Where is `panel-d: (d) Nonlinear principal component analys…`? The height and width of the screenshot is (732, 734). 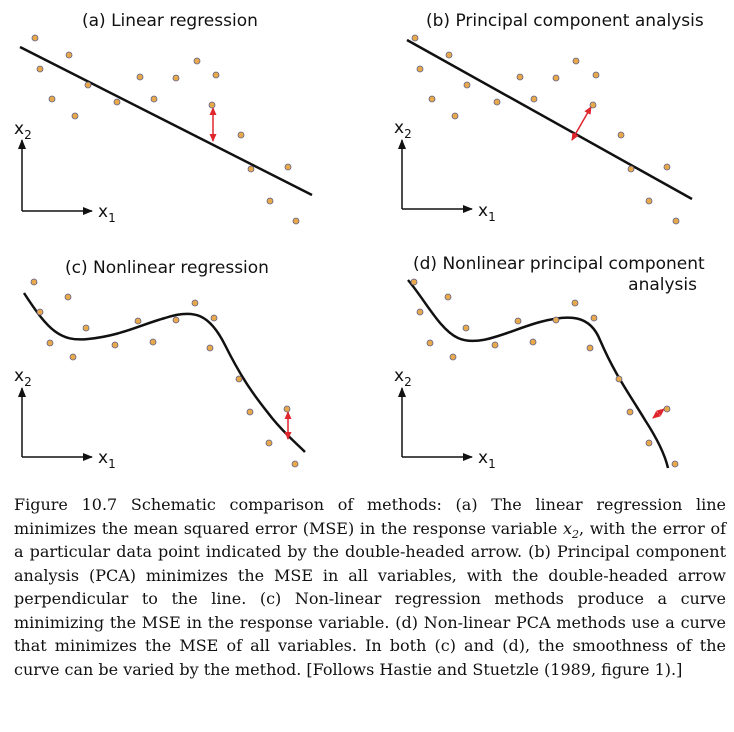 panel-d: (d) Nonlinear principal component analys… is located at coordinates (549, 362).